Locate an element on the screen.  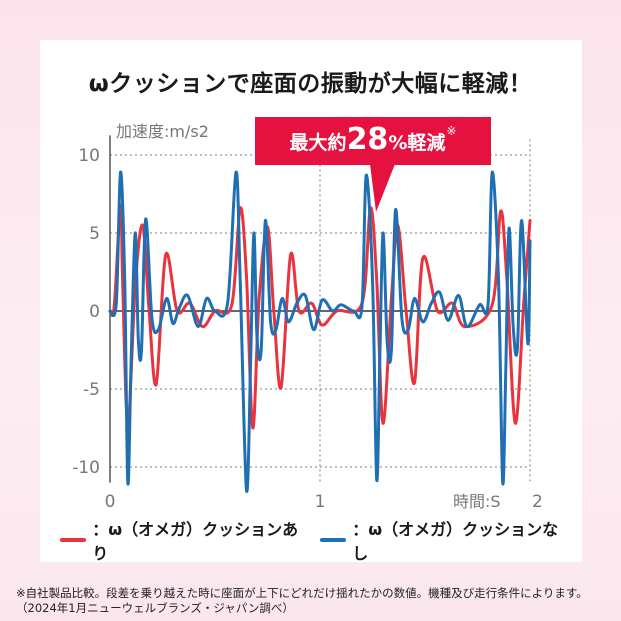
legend-item-without-cushion: ：ω（オメガ）クッションなし is located at coordinates (440, 540).